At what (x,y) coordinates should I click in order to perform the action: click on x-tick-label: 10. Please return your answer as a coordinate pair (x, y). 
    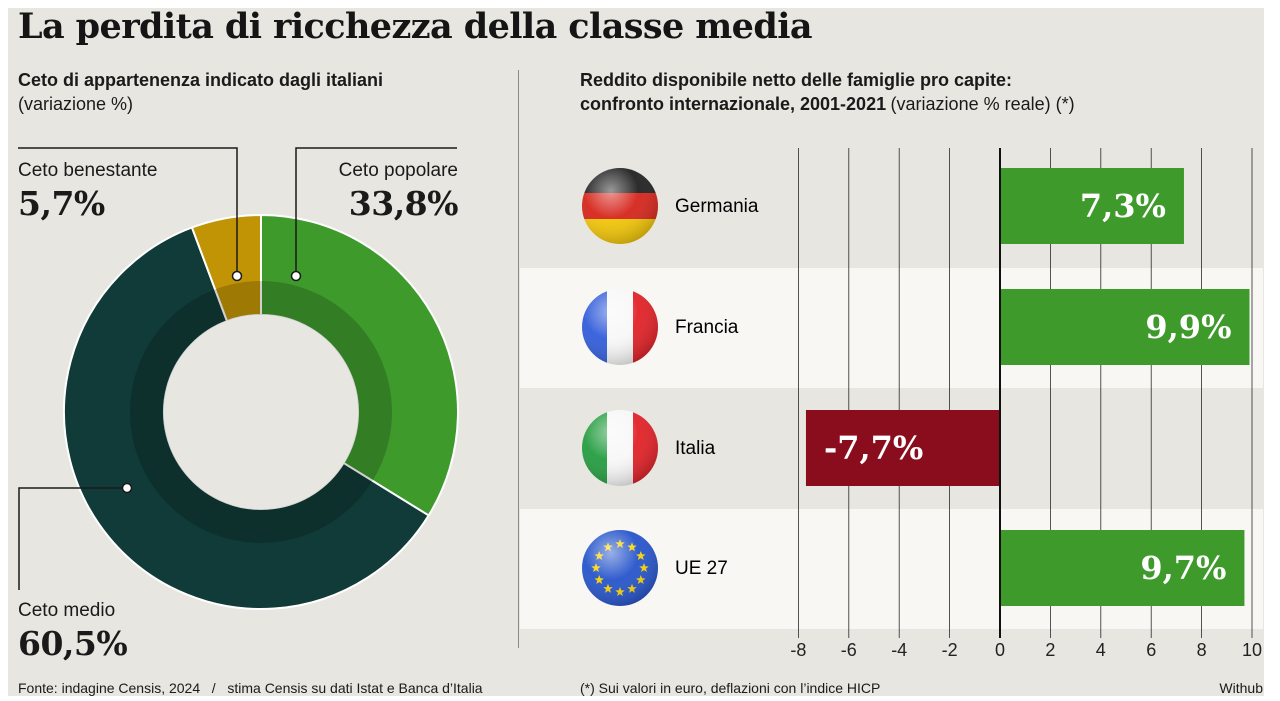
    Looking at the image, I should click on (1252, 650).